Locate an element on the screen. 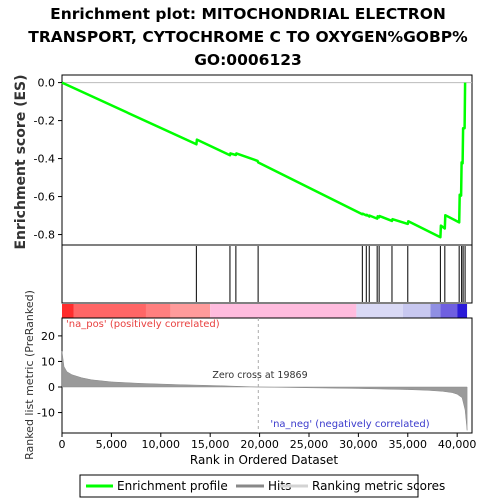  x-tick-label: 15,000 is located at coordinates (210, 444).